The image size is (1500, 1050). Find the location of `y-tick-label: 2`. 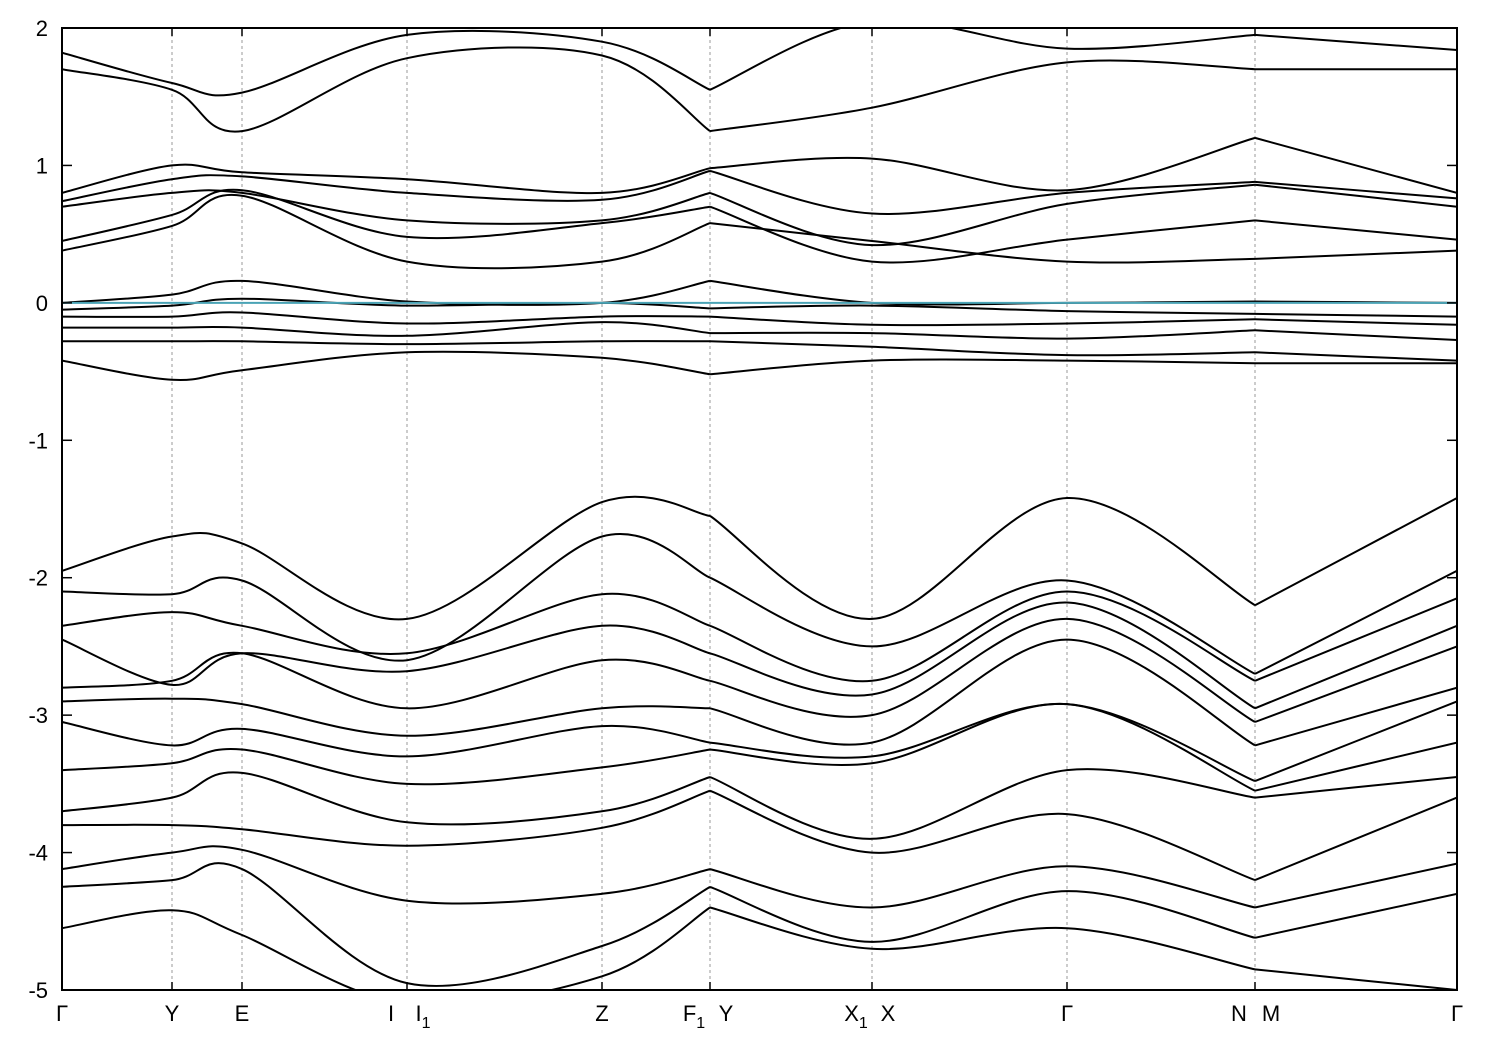

y-tick-label: 2 is located at coordinates (42, 28).